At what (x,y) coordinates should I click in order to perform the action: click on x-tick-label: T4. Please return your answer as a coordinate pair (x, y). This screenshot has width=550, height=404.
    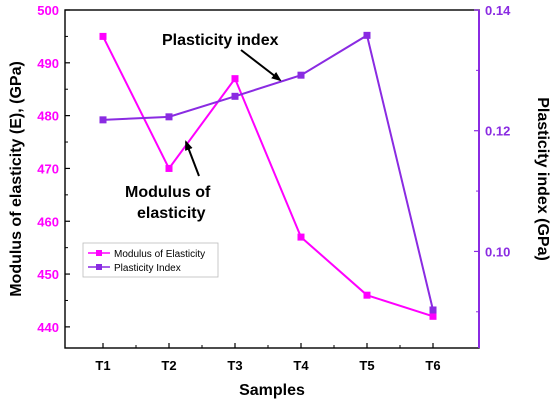
    Looking at the image, I should click on (301, 365).